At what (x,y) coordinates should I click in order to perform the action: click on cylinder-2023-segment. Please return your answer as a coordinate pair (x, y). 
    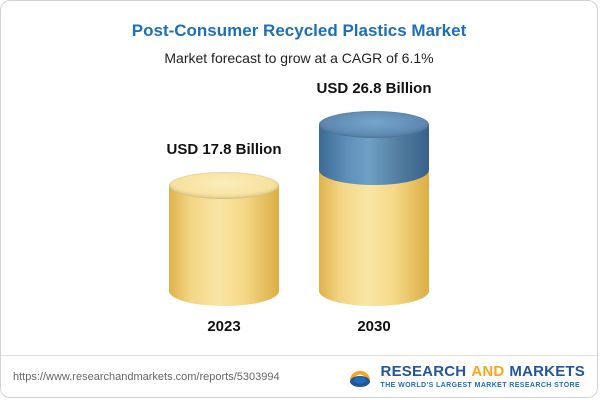
    Looking at the image, I should click on (224, 239).